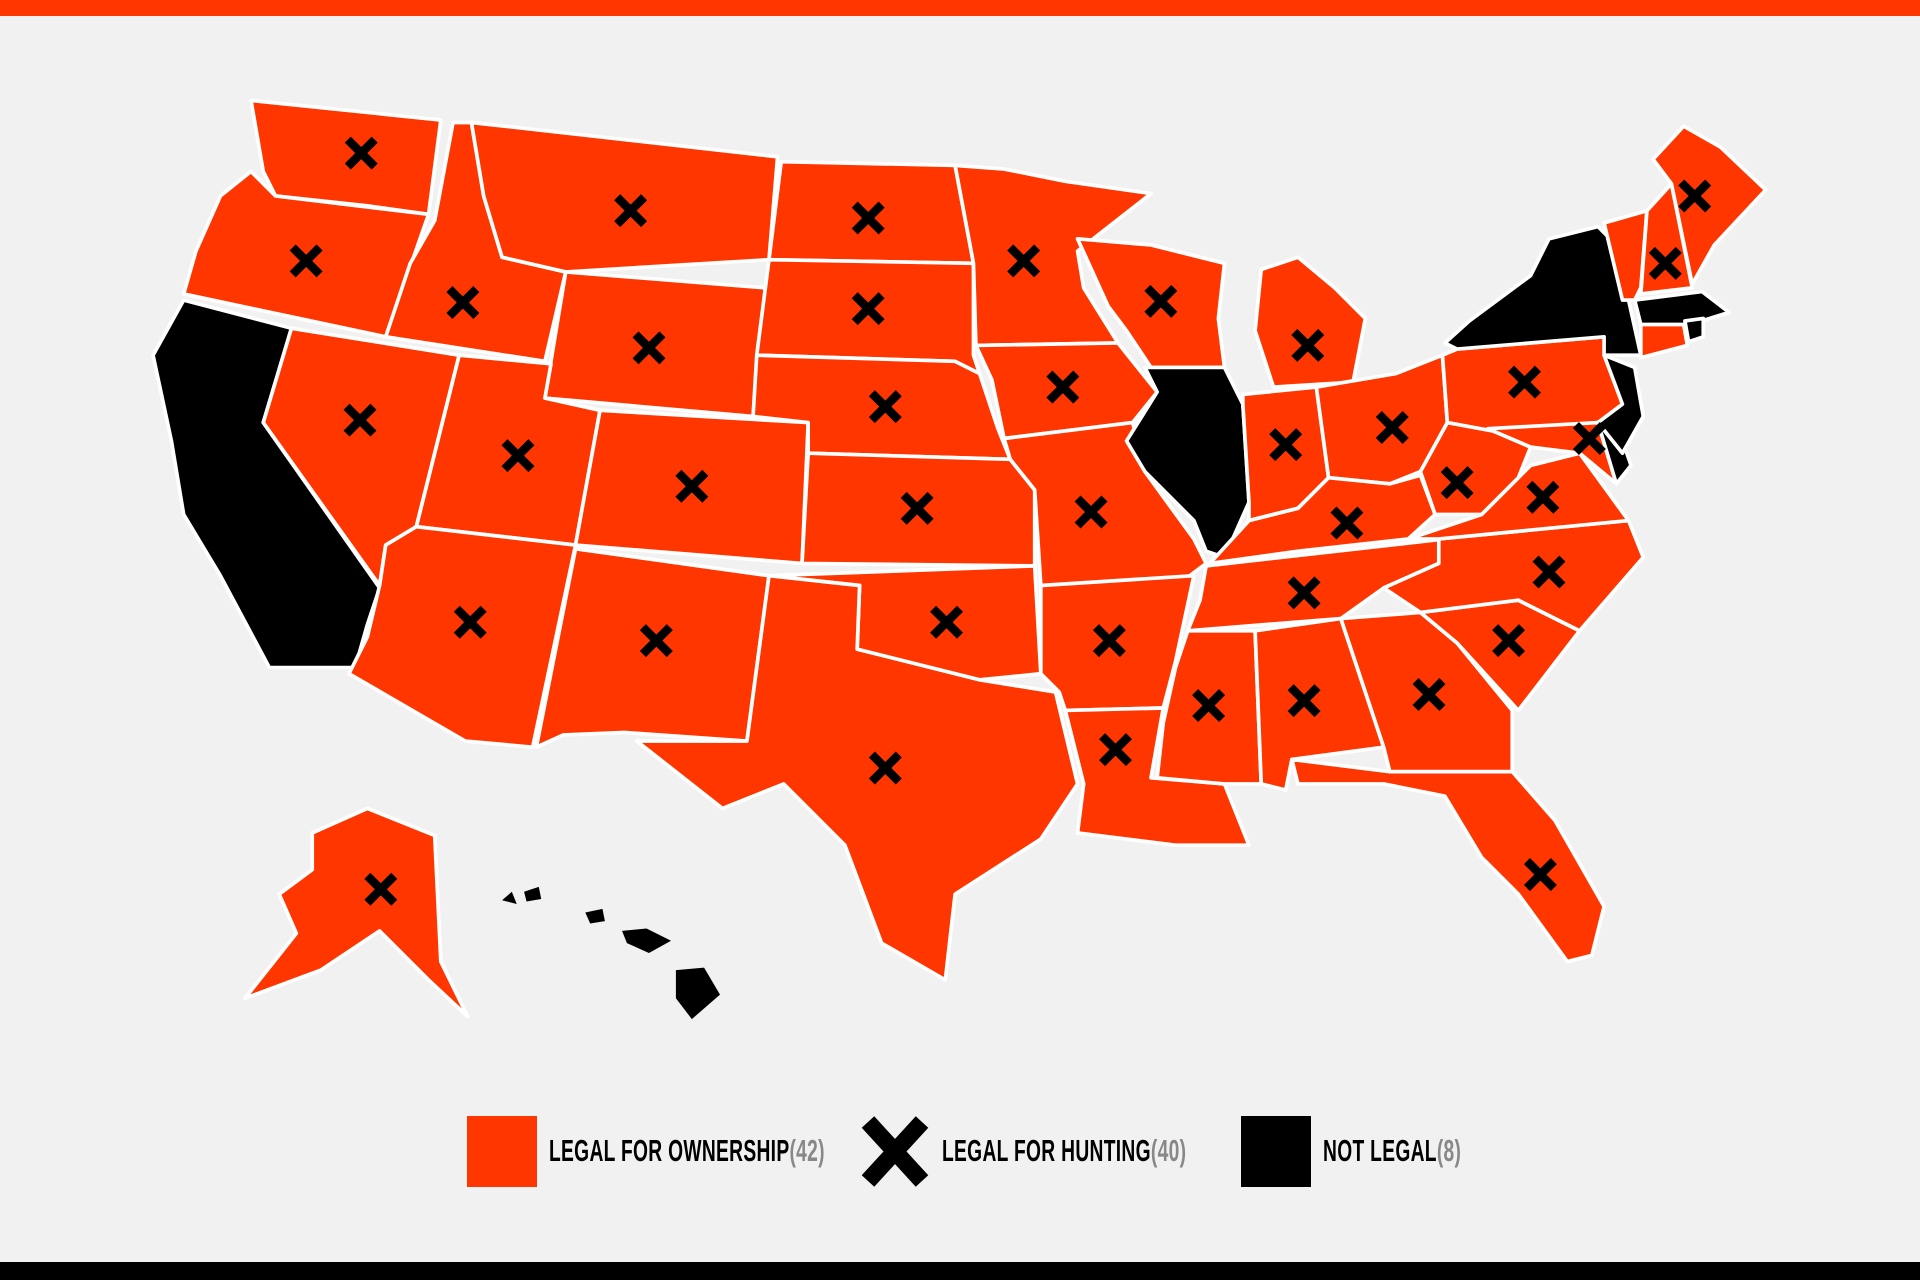 This screenshot has width=1920, height=1280. I want to click on state-nj, so click(1621, 404).